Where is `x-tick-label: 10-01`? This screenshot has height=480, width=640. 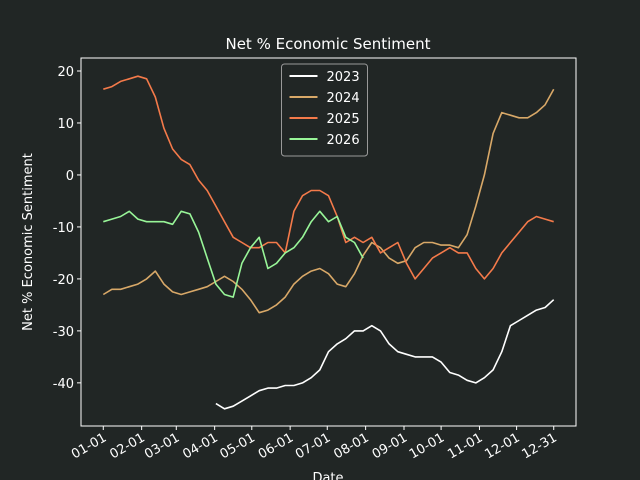 x-tick-label: 10-01 is located at coordinates (427, 446).